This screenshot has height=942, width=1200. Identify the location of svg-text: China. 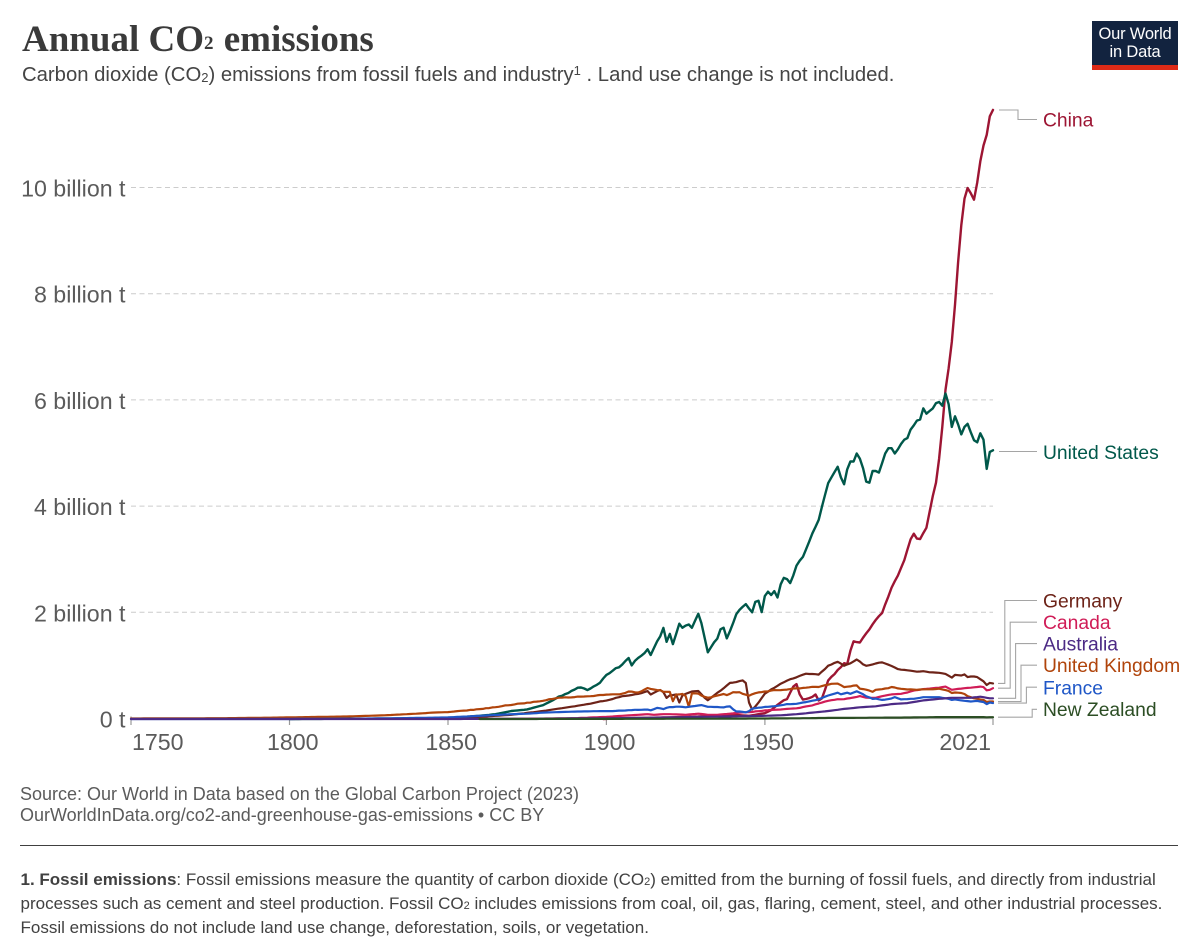
(1068, 121).